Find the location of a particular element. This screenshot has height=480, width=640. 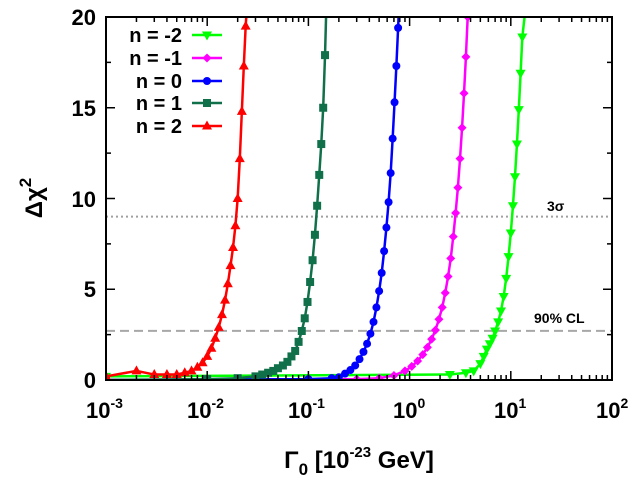

y-tick-label: 10 is located at coordinates (84, 199).